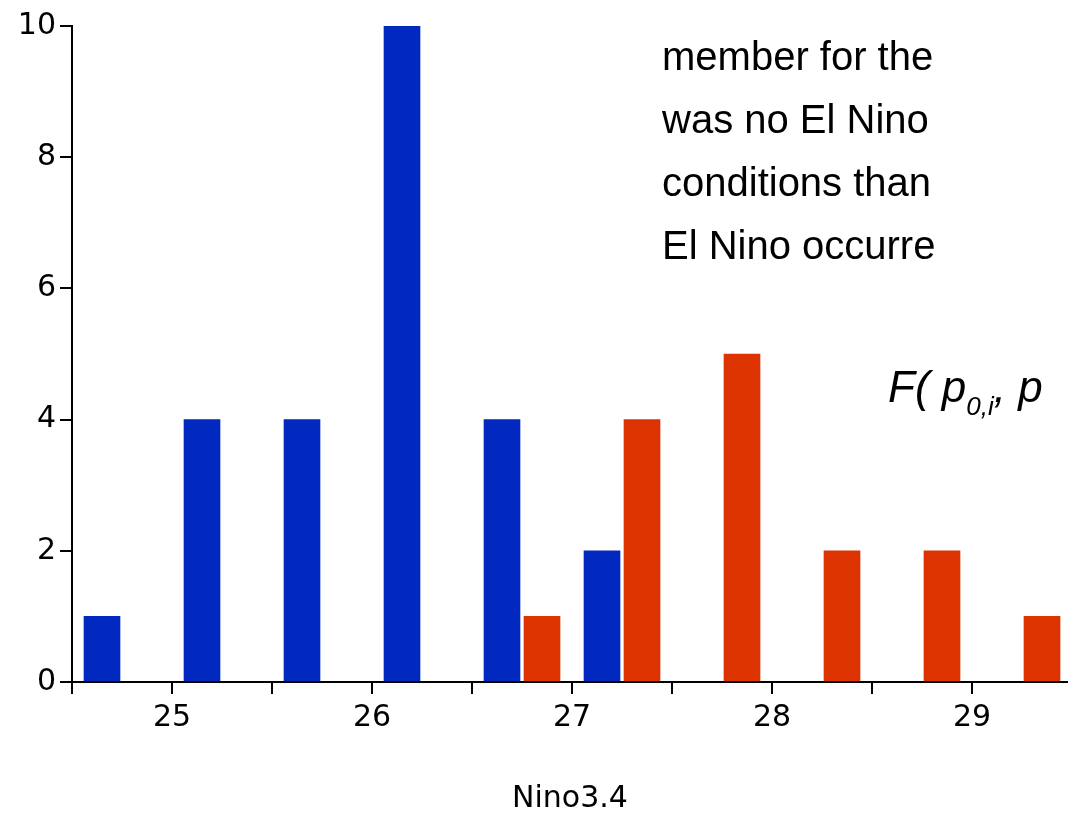 Image resolution: width=1068 pixels, height=821 pixels. What do you see at coordinates (46, 679) in the screenshot?
I see `y-tick-label: 0` at bounding box center [46, 679].